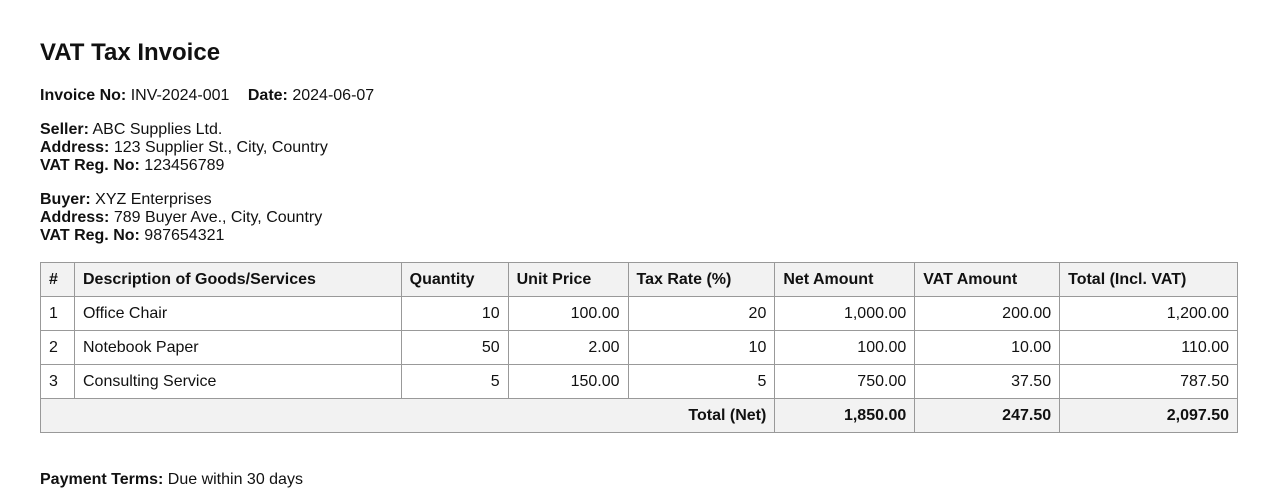 The image size is (1278, 501). What do you see at coordinates (701, 279) in the screenshot?
I see `header-tax-rate: Tax Rate (%)` at bounding box center [701, 279].